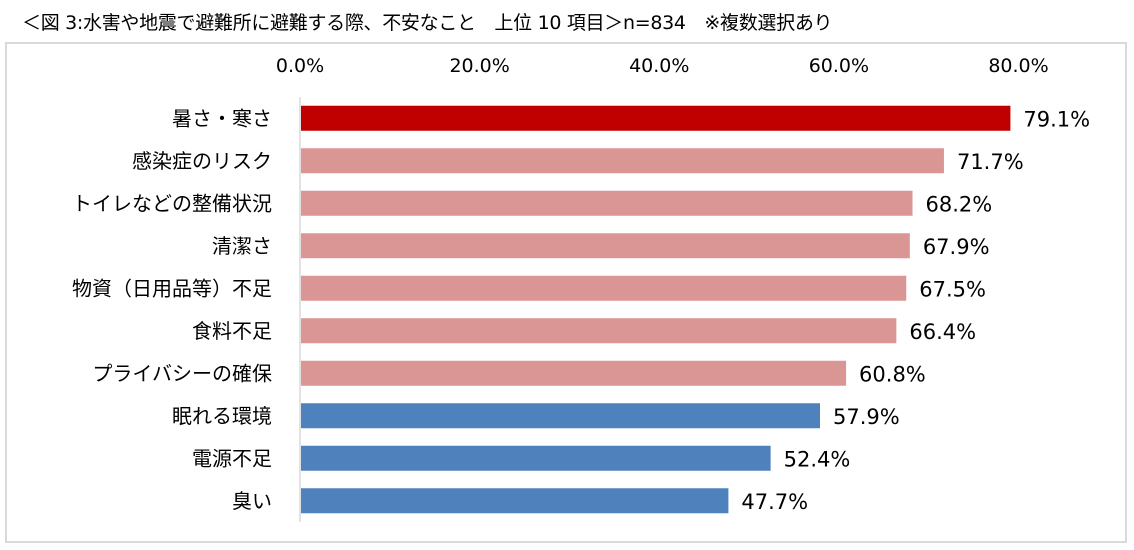 The image size is (1134, 550). What do you see at coordinates (839, 66) in the screenshot?
I see `x-tick-label: 60.0%` at bounding box center [839, 66].